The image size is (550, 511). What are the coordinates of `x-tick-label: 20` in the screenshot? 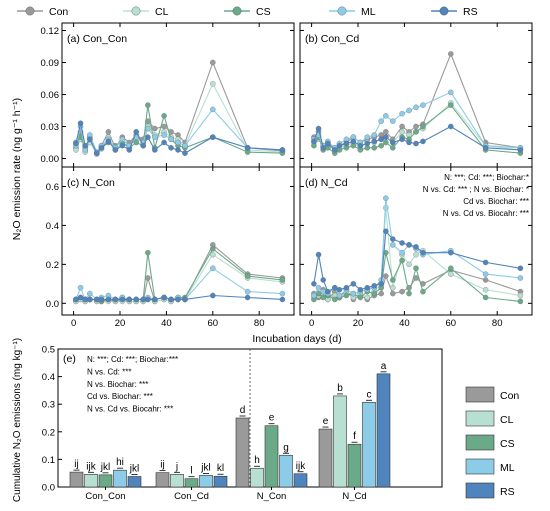 It's located at (120, 323).